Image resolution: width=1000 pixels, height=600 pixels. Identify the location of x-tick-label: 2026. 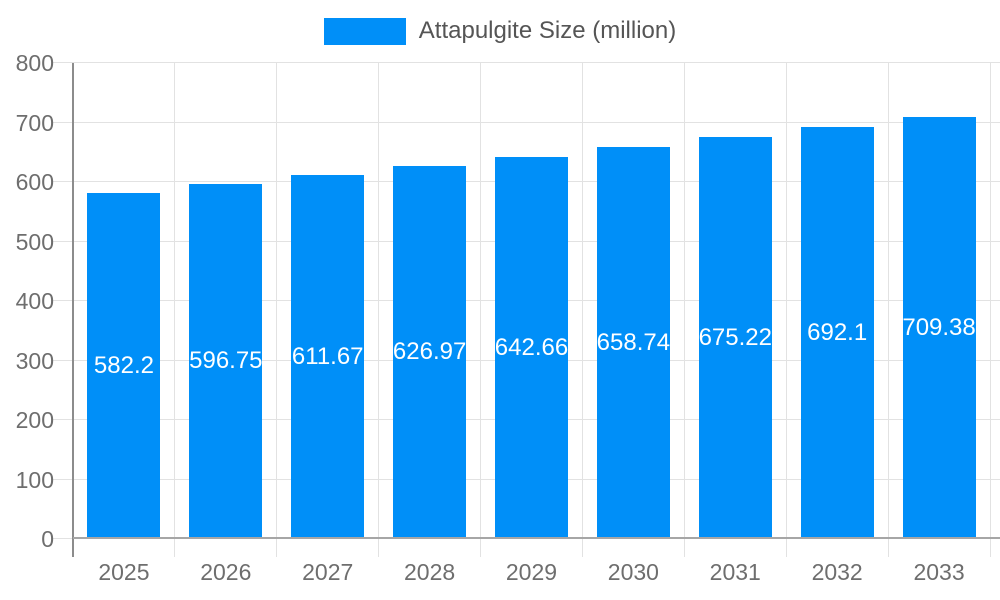
(226, 572).